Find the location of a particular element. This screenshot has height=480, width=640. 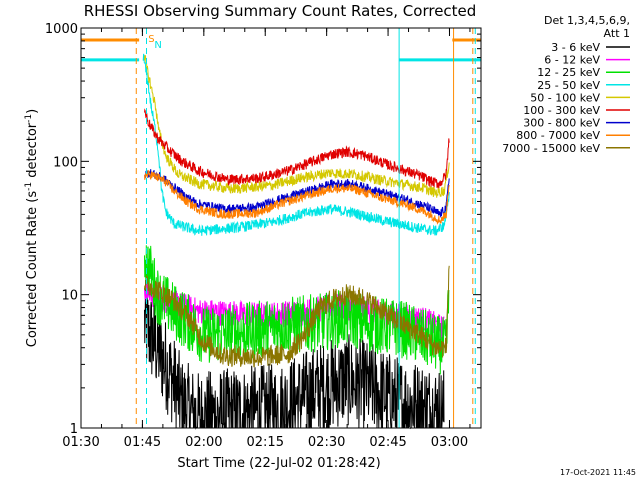

legend-label-6: 300 - 800 keV is located at coordinates (561, 123).